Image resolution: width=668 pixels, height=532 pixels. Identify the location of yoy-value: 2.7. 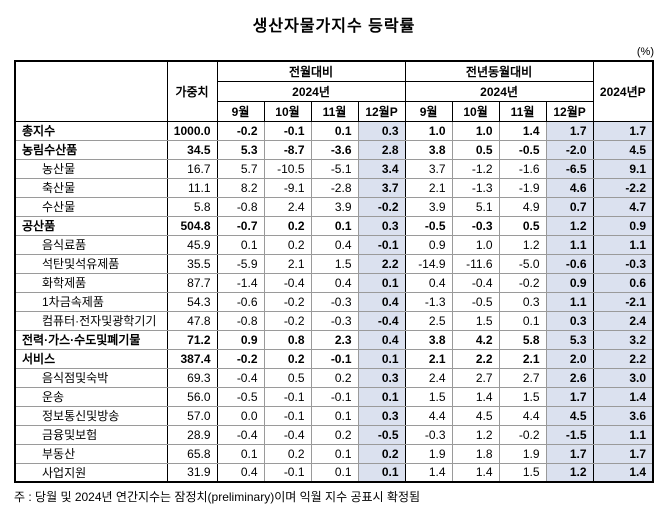
(475, 377).